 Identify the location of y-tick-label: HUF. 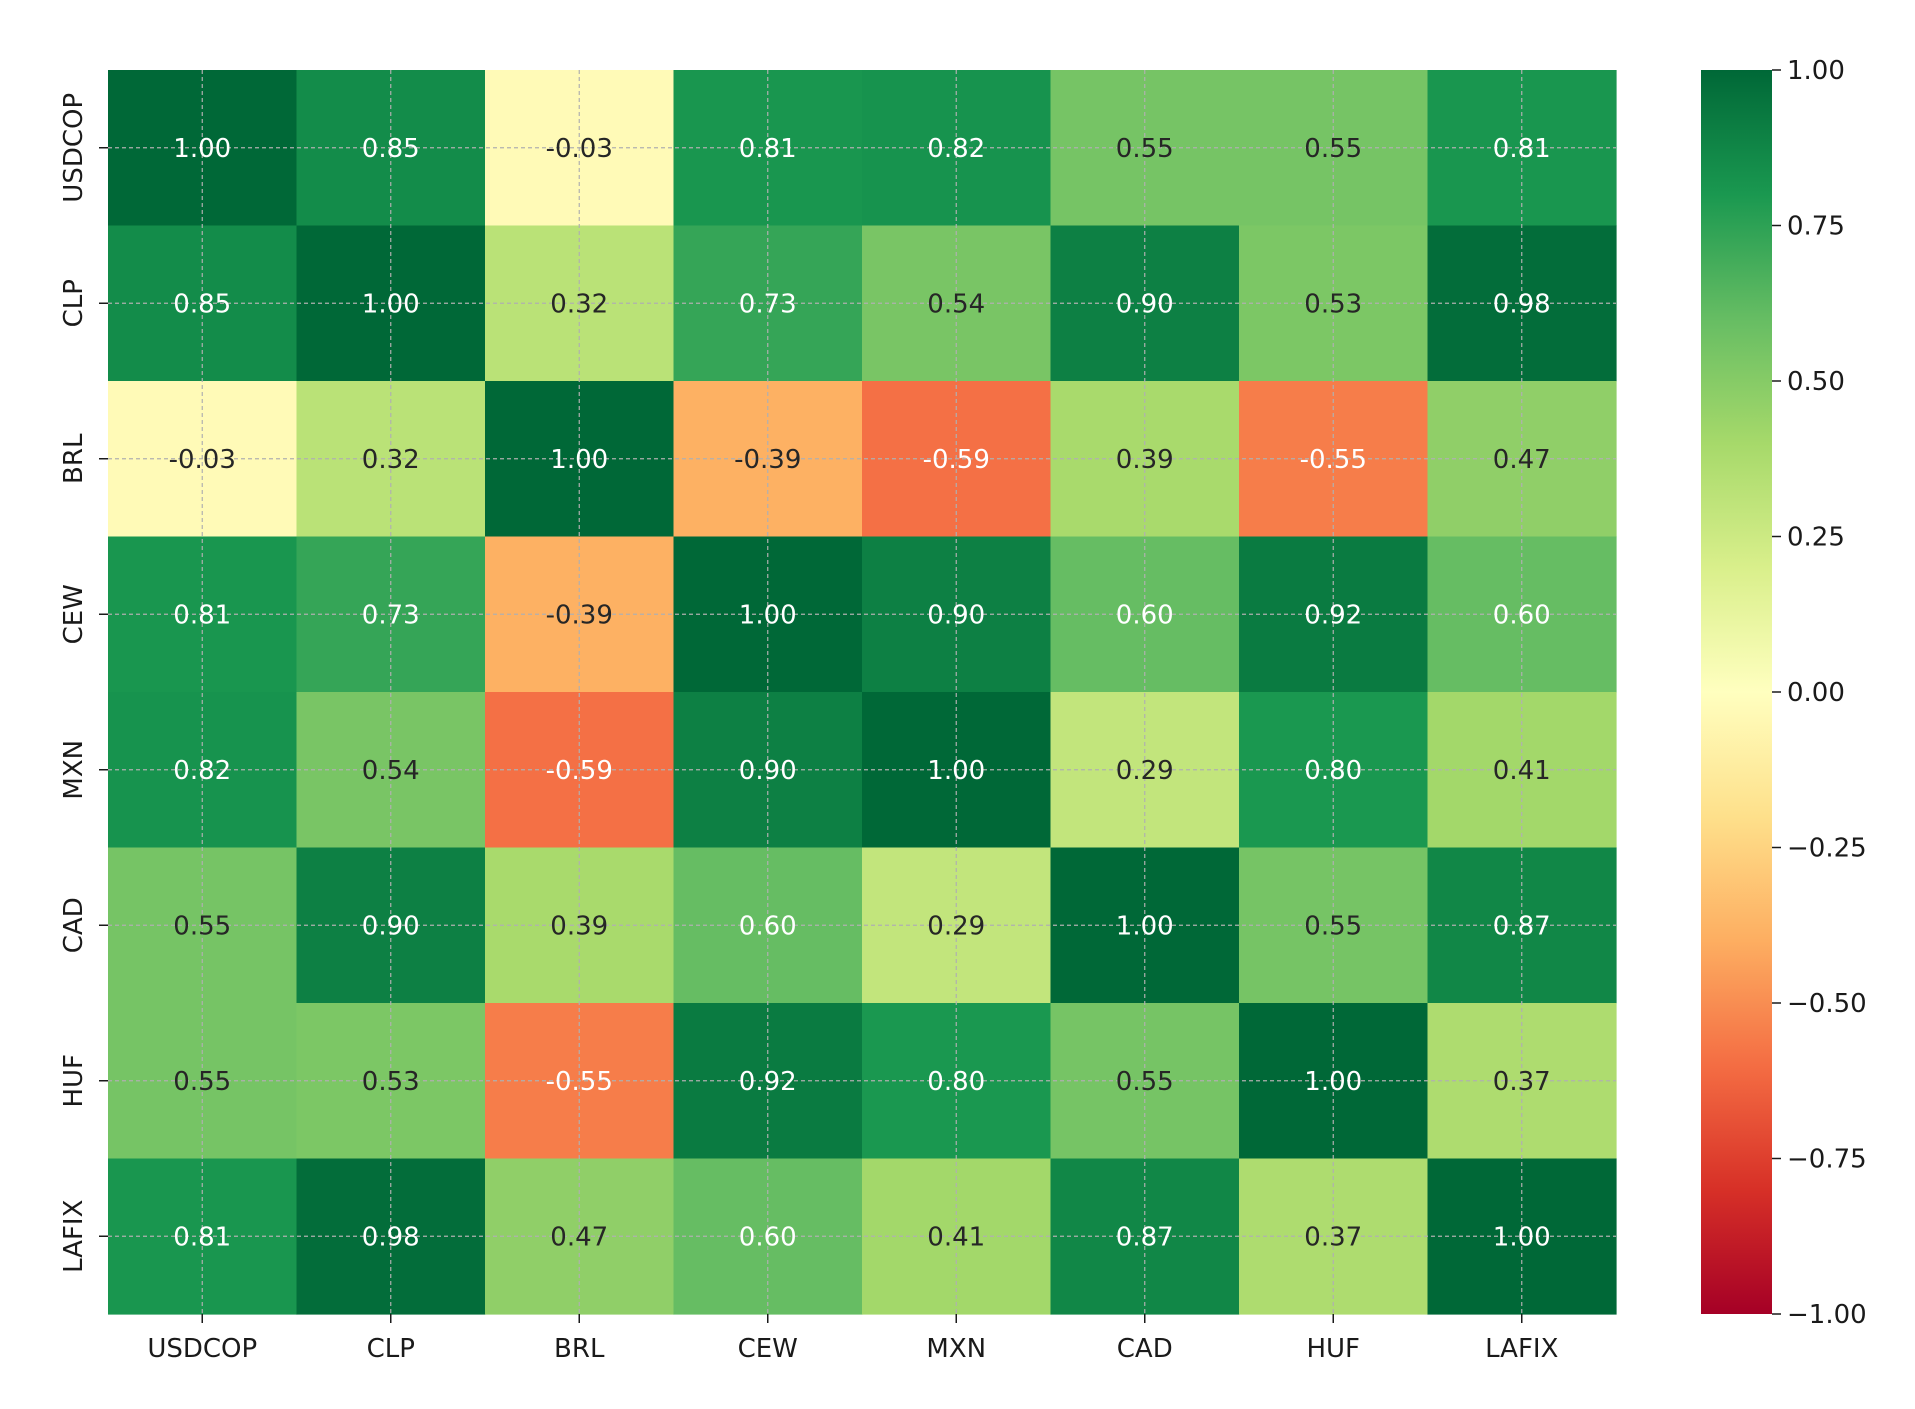
(74, 1081).